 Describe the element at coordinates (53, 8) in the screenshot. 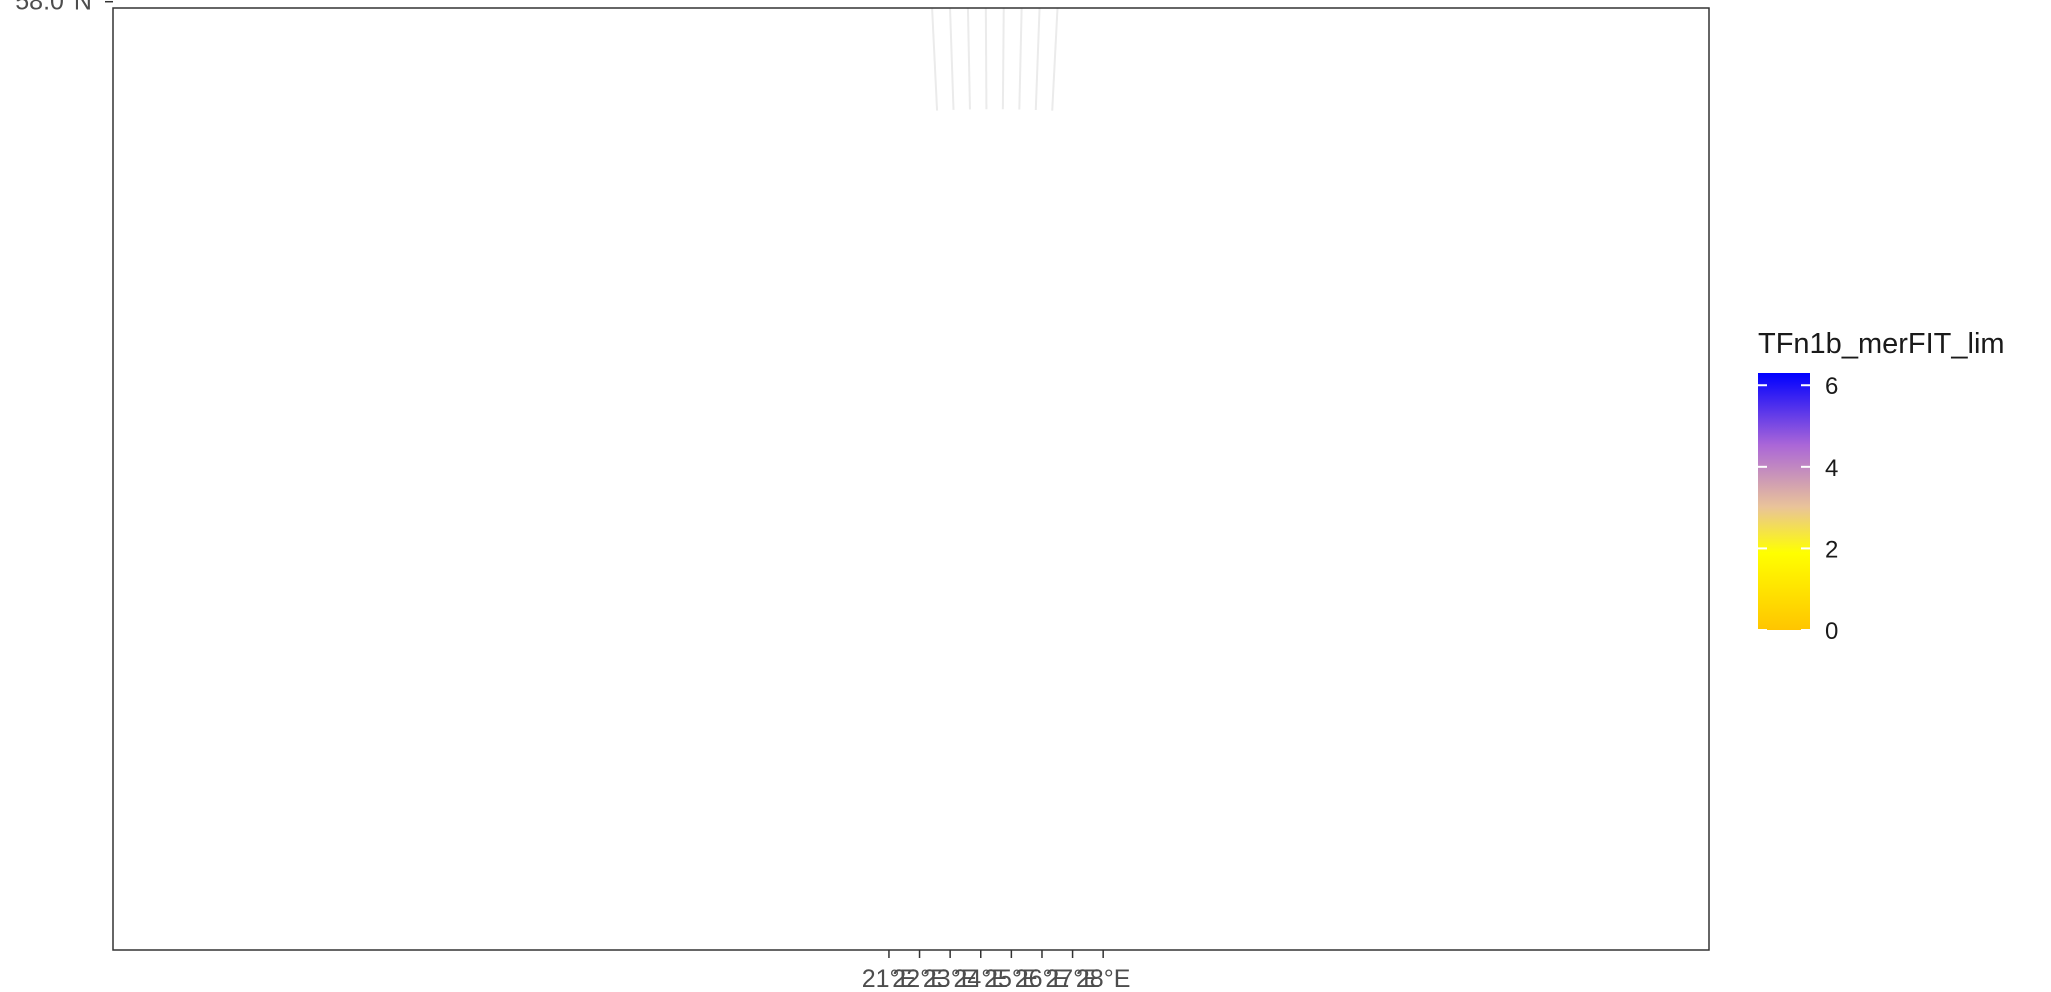

I see `latitude-tick-label: 58.0°N` at that location.